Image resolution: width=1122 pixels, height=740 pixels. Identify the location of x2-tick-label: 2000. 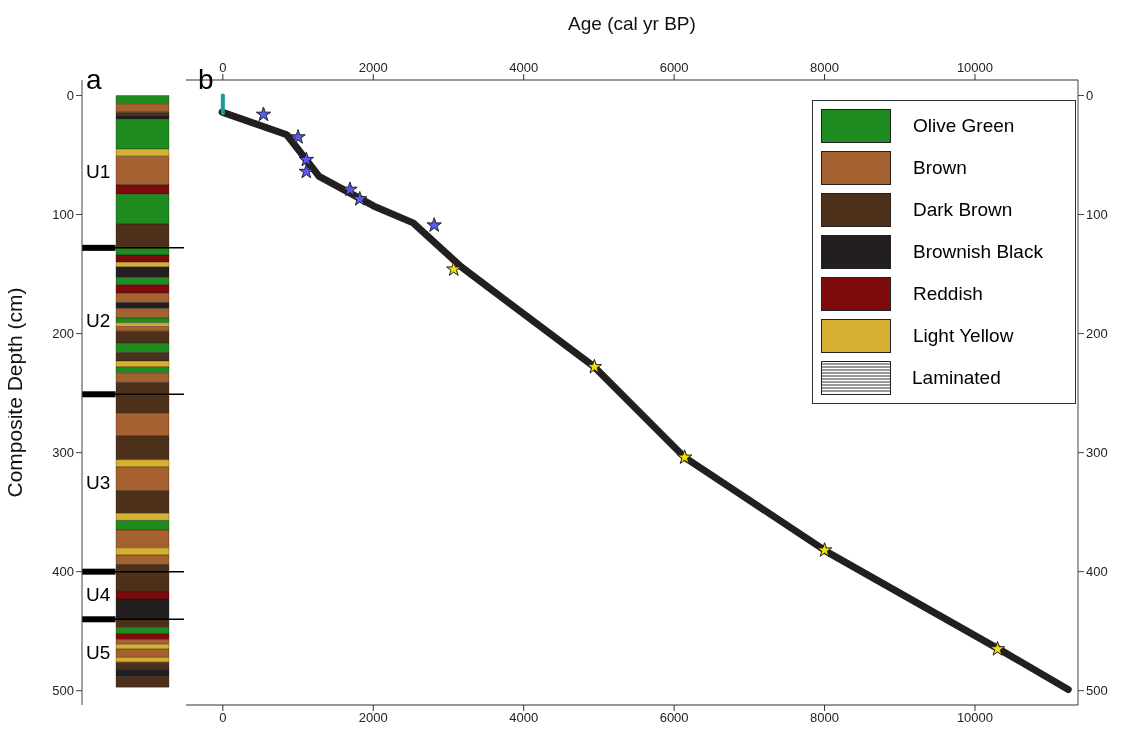
(373, 718).